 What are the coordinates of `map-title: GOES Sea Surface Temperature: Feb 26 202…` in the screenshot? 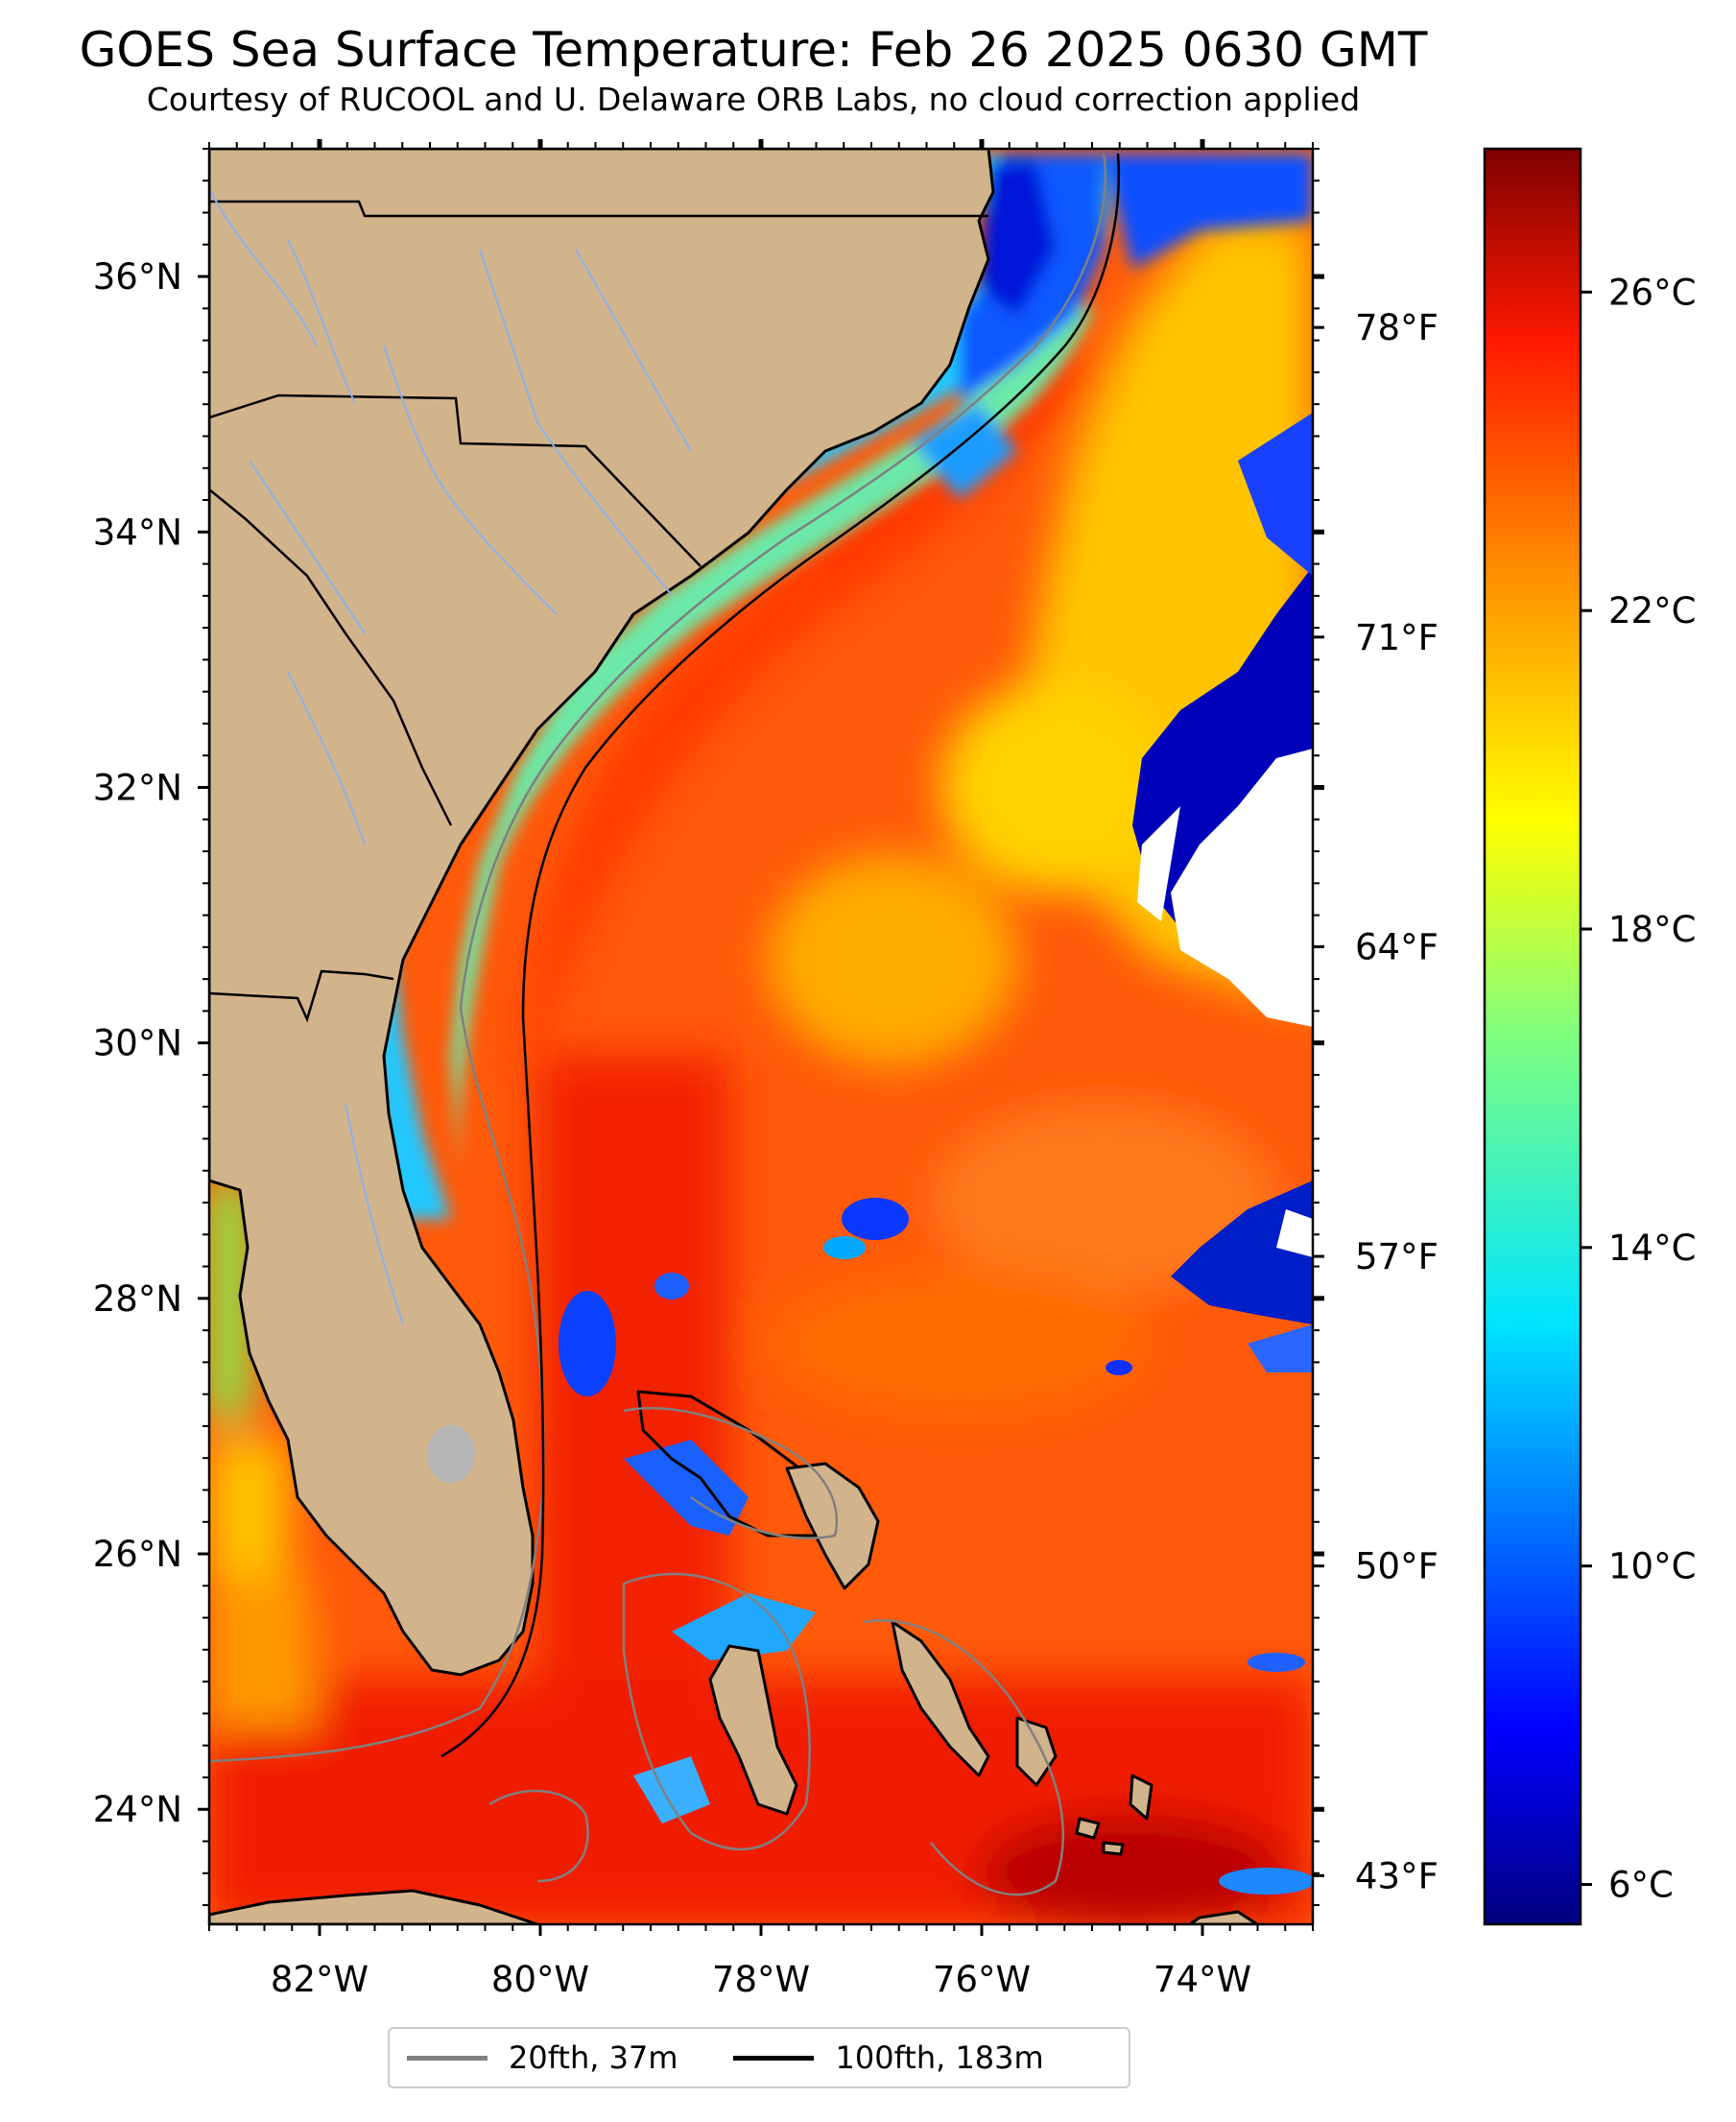 It's located at (753, 50).